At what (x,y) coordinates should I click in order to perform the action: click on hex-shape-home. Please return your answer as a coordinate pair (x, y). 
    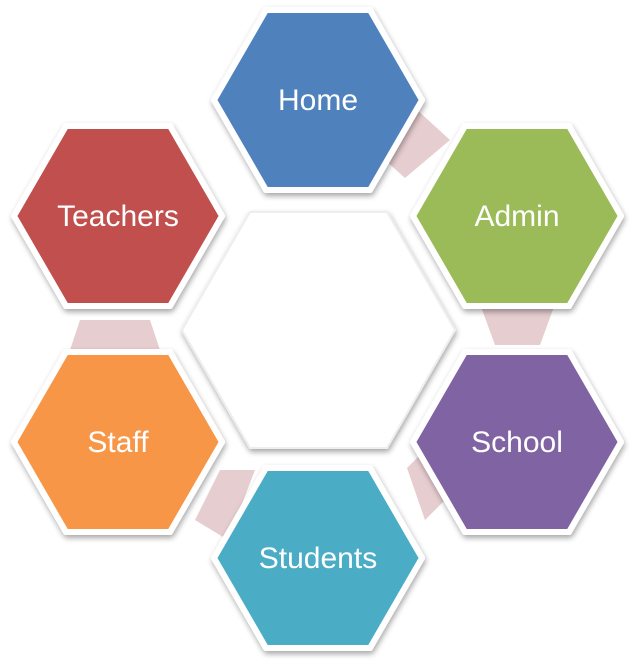
    Looking at the image, I should click on (318, 100).